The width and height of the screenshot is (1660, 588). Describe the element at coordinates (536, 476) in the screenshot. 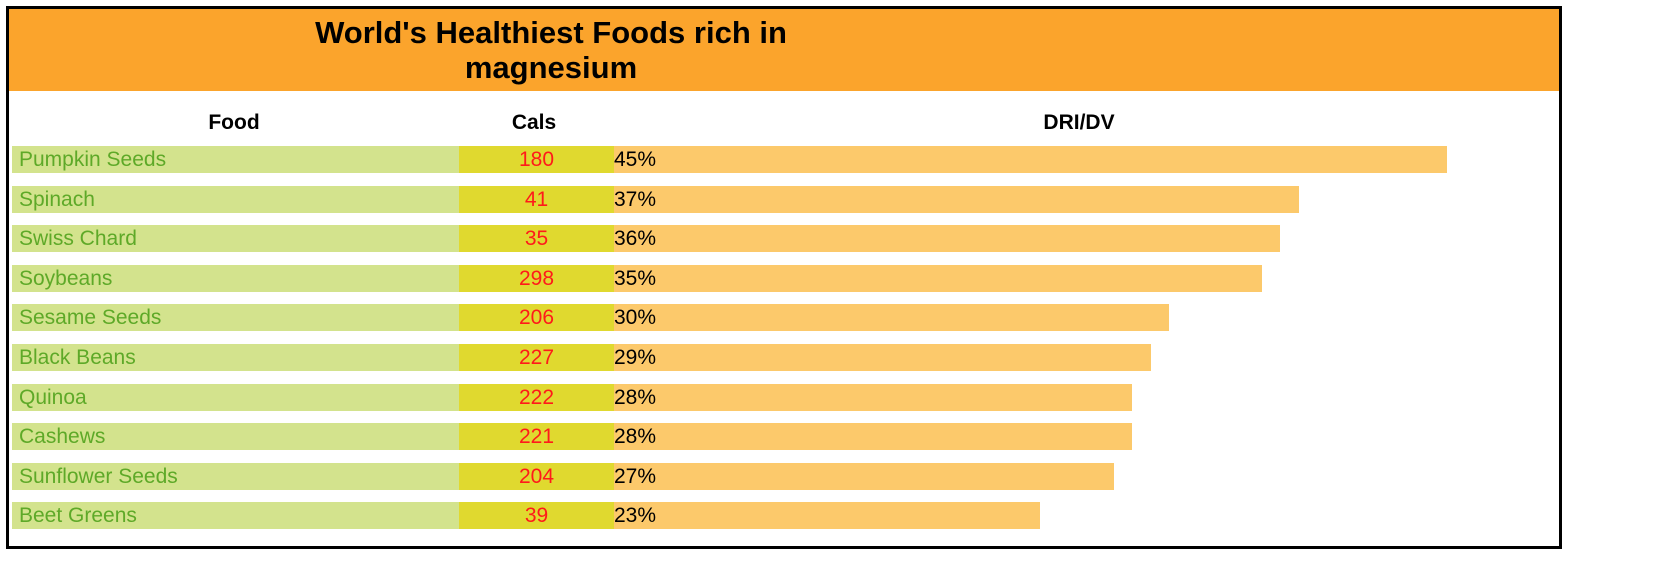

I see `cals-cell: 204` at that location.